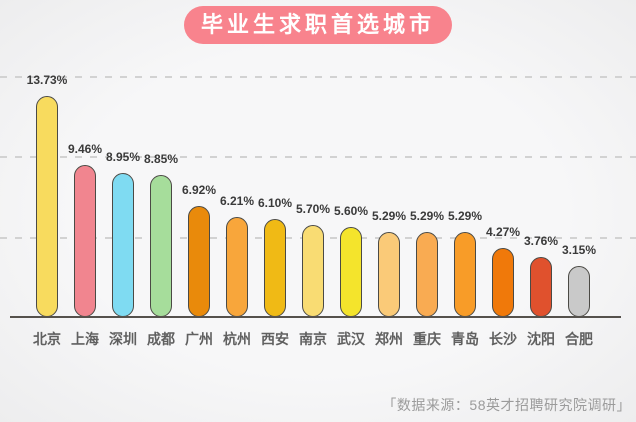 The width and height of the screenshot is (636, 422). I want to click on gridline-15pct, so click(318, 76).